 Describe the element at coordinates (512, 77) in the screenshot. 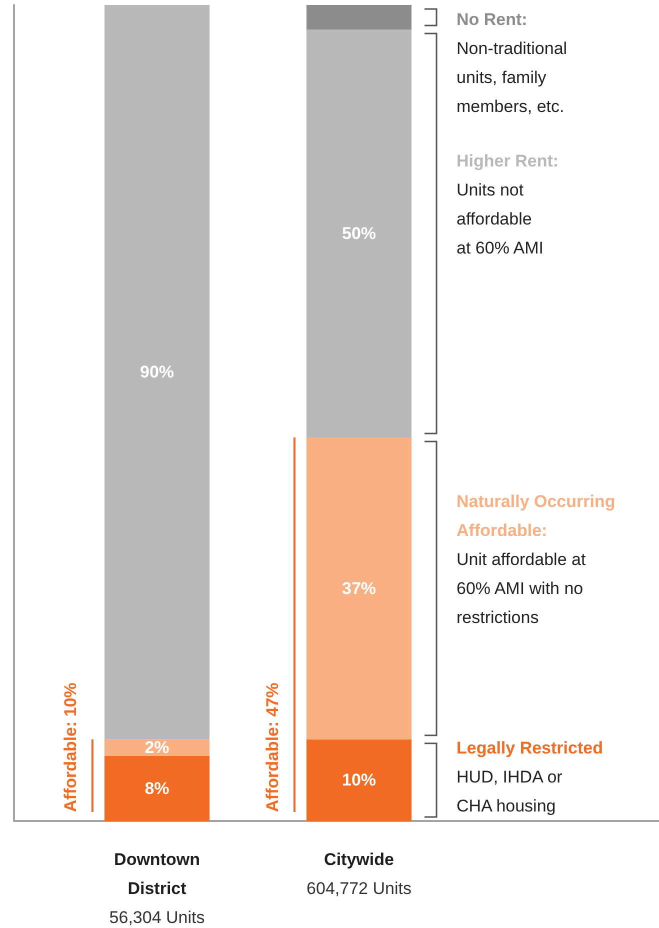

I see `annotation: Non-traditional units, family members, etc.` at that location.